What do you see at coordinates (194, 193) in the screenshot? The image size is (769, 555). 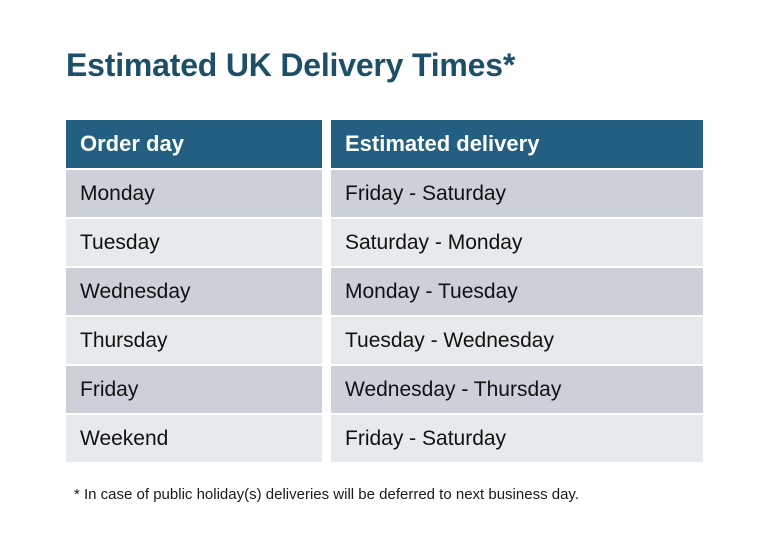 I see `cell-order-day: Monday` at bounding box center [194, 193].